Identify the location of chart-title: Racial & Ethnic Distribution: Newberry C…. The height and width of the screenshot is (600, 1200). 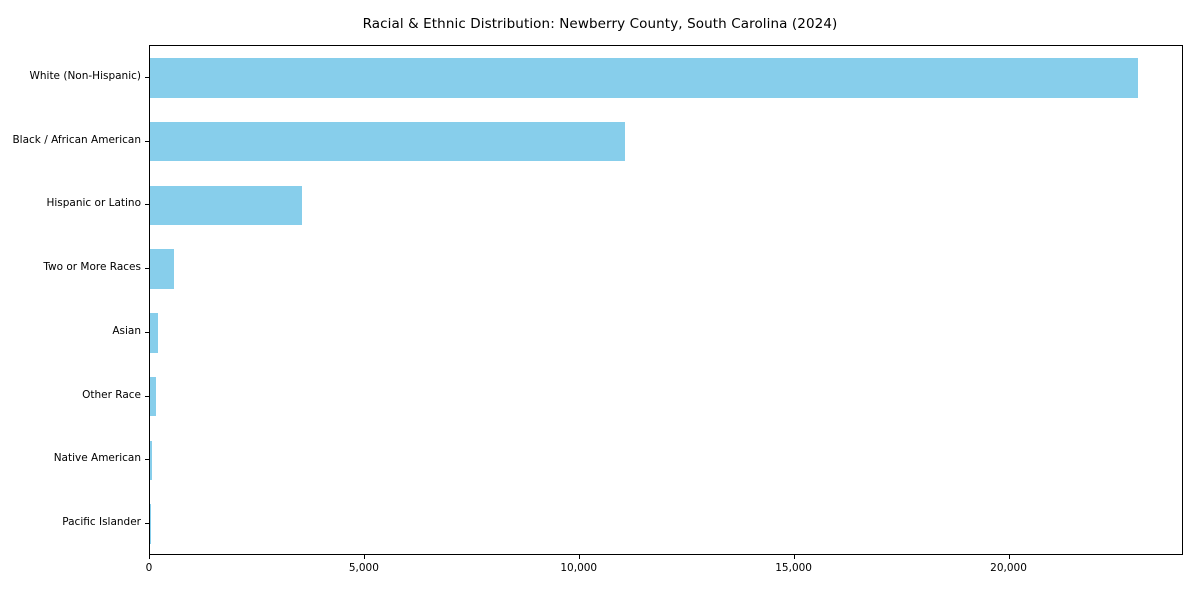
(600, 24).